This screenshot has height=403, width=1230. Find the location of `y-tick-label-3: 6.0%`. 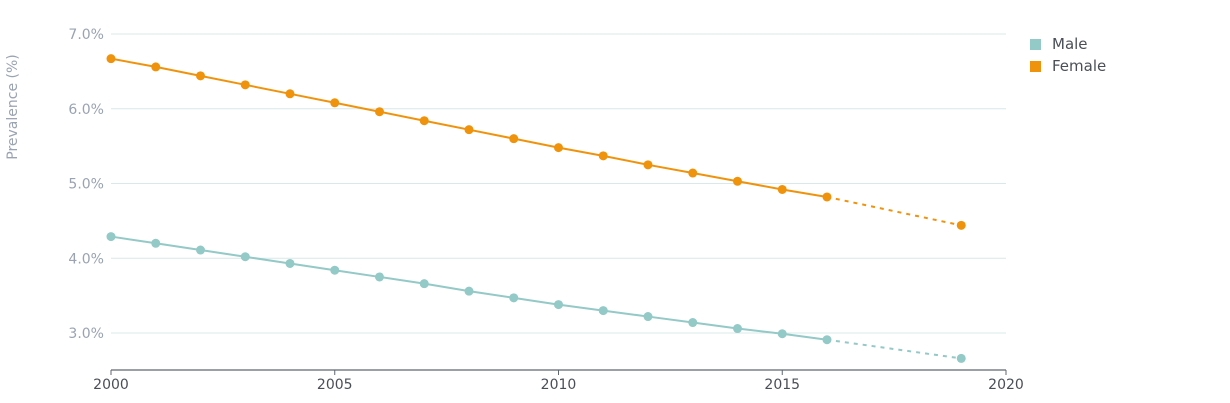

y-tick-label-3: 6.0% is located at coordinates (86, 110).